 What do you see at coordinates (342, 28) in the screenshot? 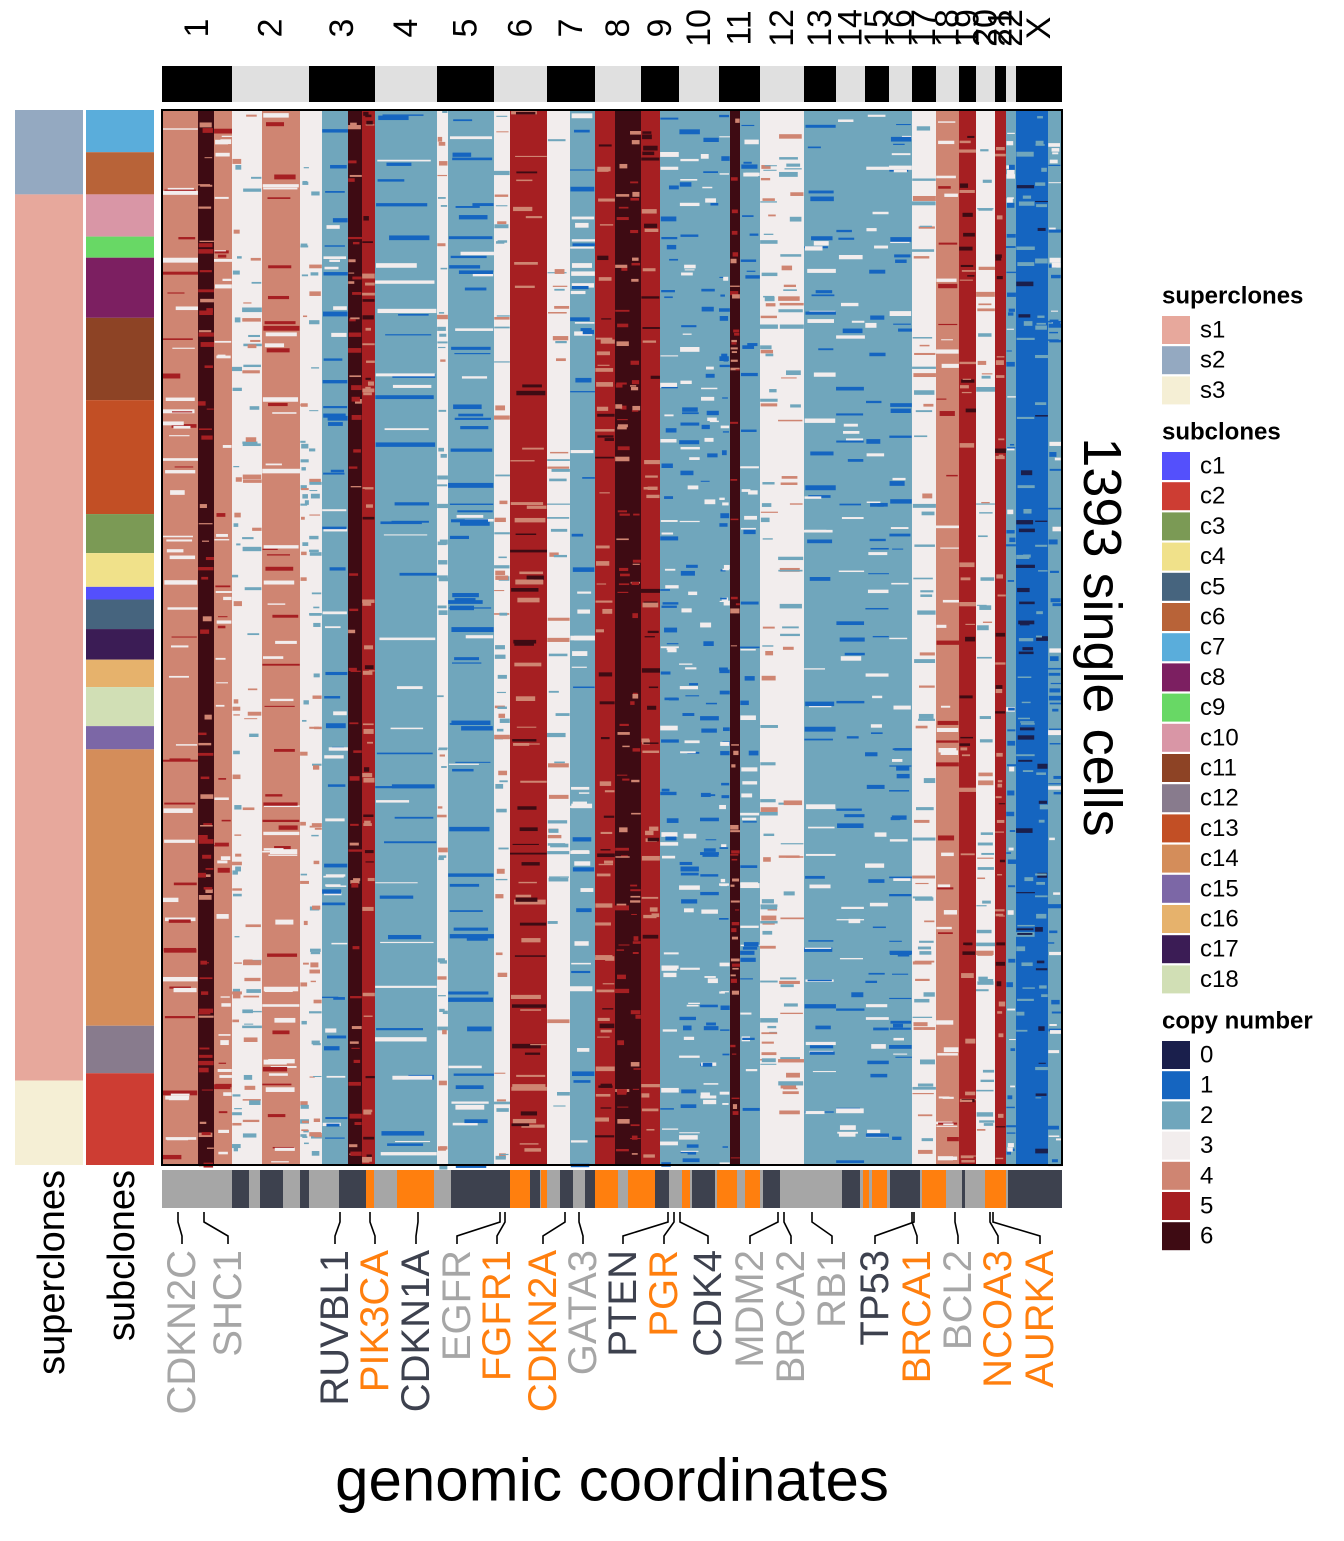
I see `chromosome-label-3: 3` at bounding box center [342, 28].